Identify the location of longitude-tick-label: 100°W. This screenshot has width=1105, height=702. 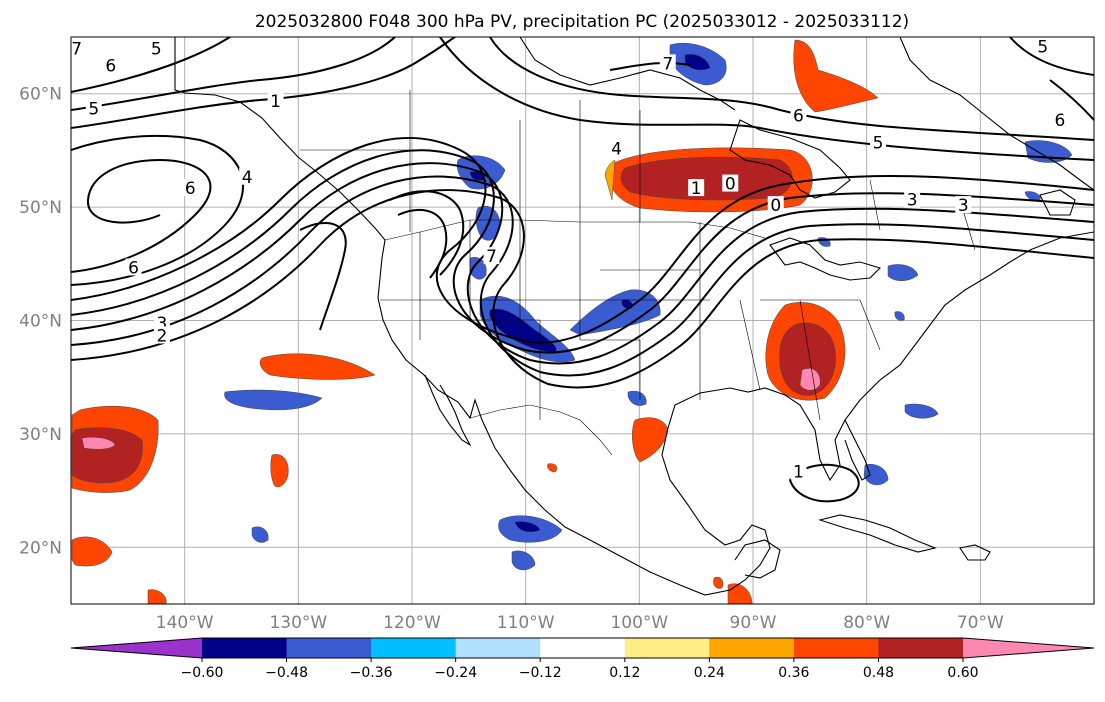
(639, 623).